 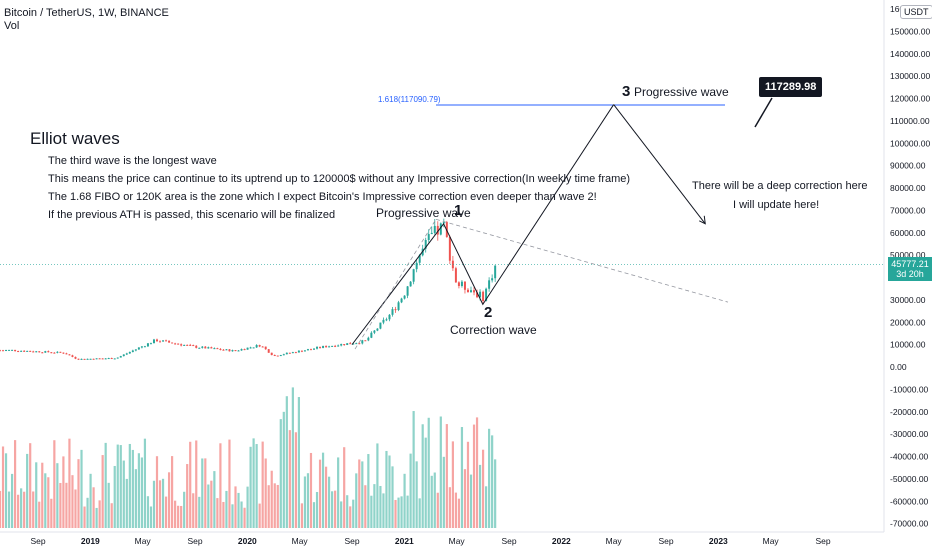 What do you see at coordinates (247, 541) in the screenshot?
I see `time-tick-label: 2020` at bounding box center [247, 541].